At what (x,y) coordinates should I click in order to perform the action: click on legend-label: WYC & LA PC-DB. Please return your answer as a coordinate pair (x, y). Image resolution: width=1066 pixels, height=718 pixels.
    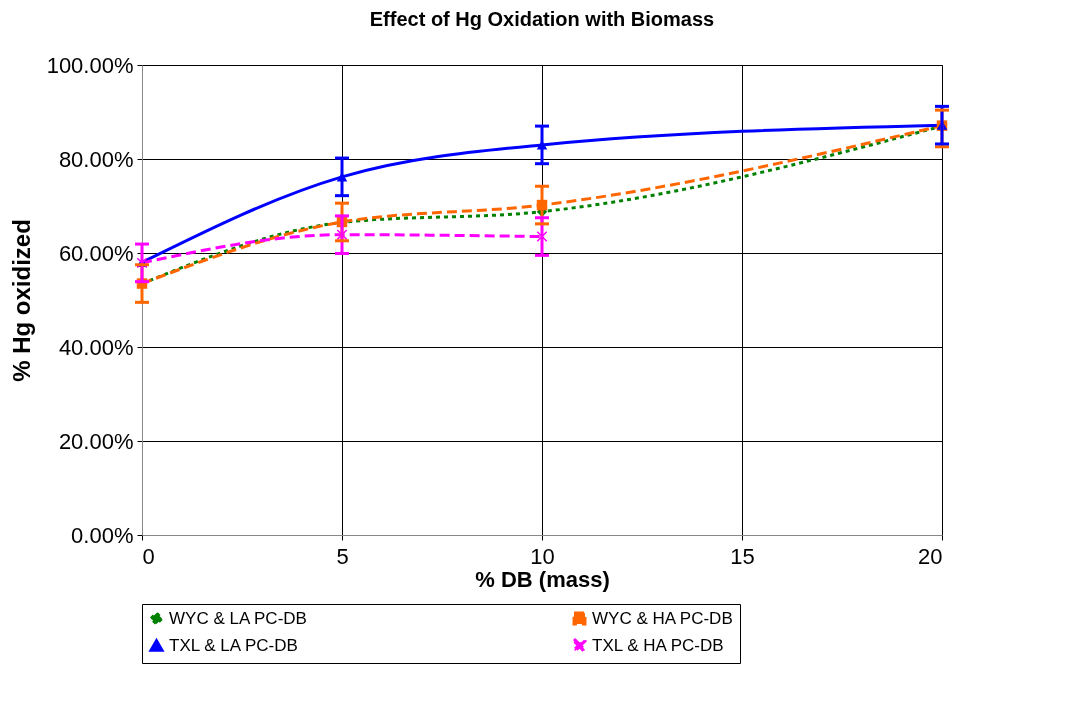
    Looking at the image, I should click on (238, 618).